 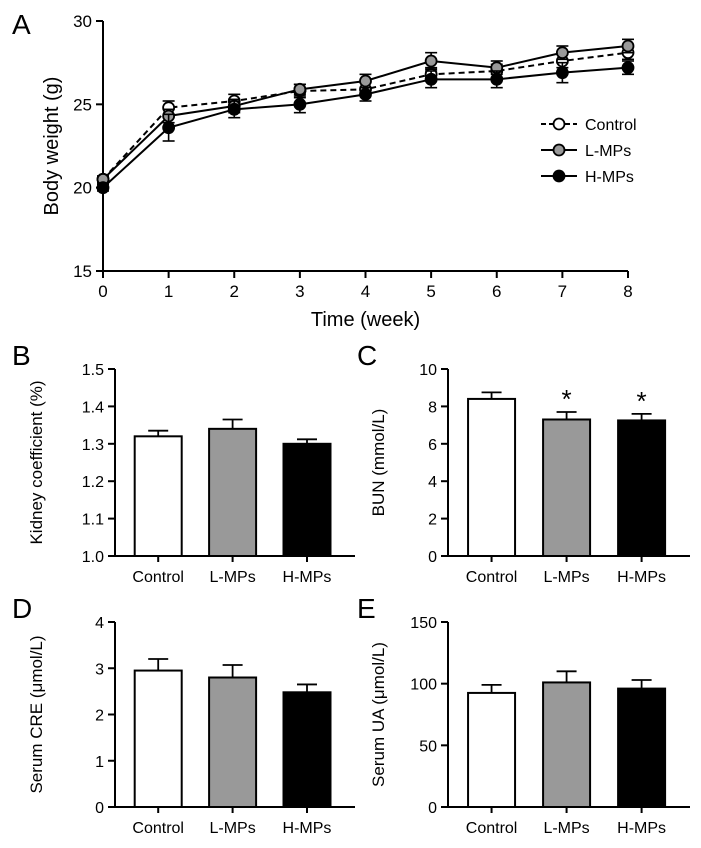 I want to click on x-tick-label-a: 7, so click(x=562, y=291).